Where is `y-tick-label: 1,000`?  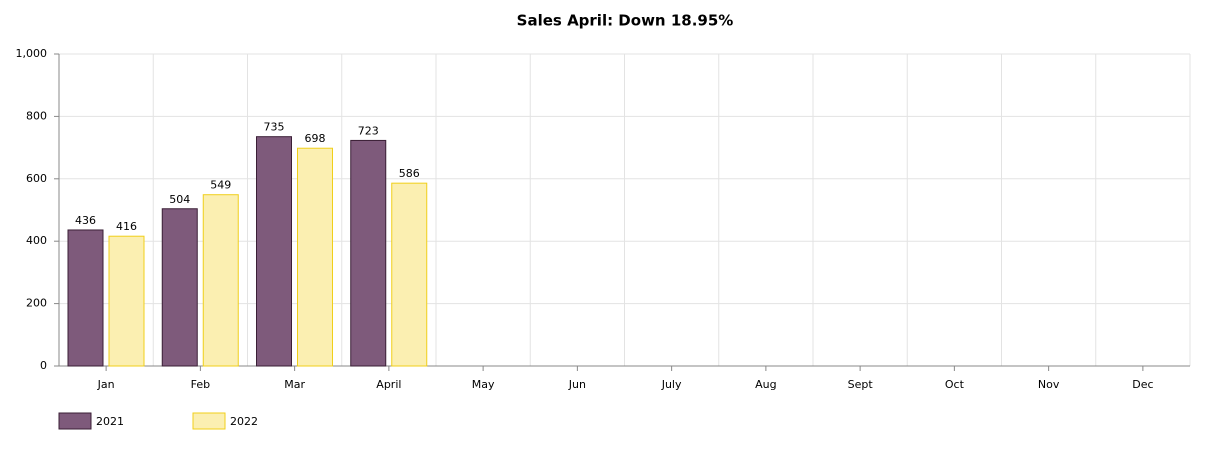
y-tick-label: 1,000 is located at coordinates (32, 53).